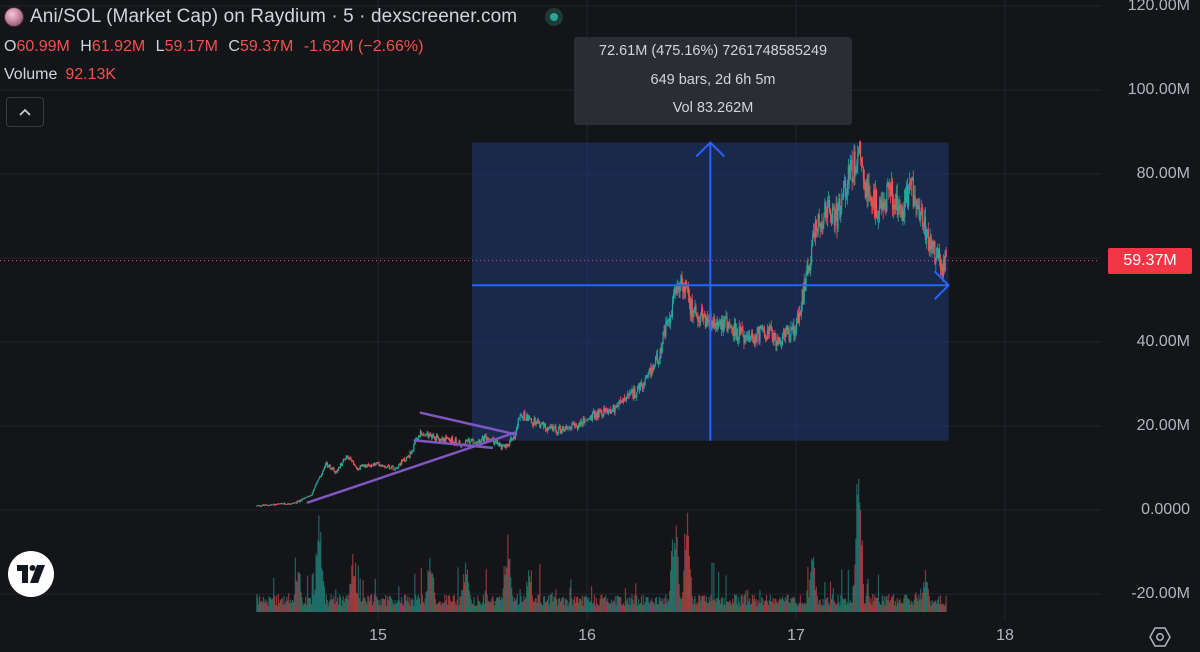 This screenshot has height=652, width=1200. What do you see at coordinates (1160, 637) in the screenshot?
I see `settings-hex-icon` at bounding box center [1160, 637].